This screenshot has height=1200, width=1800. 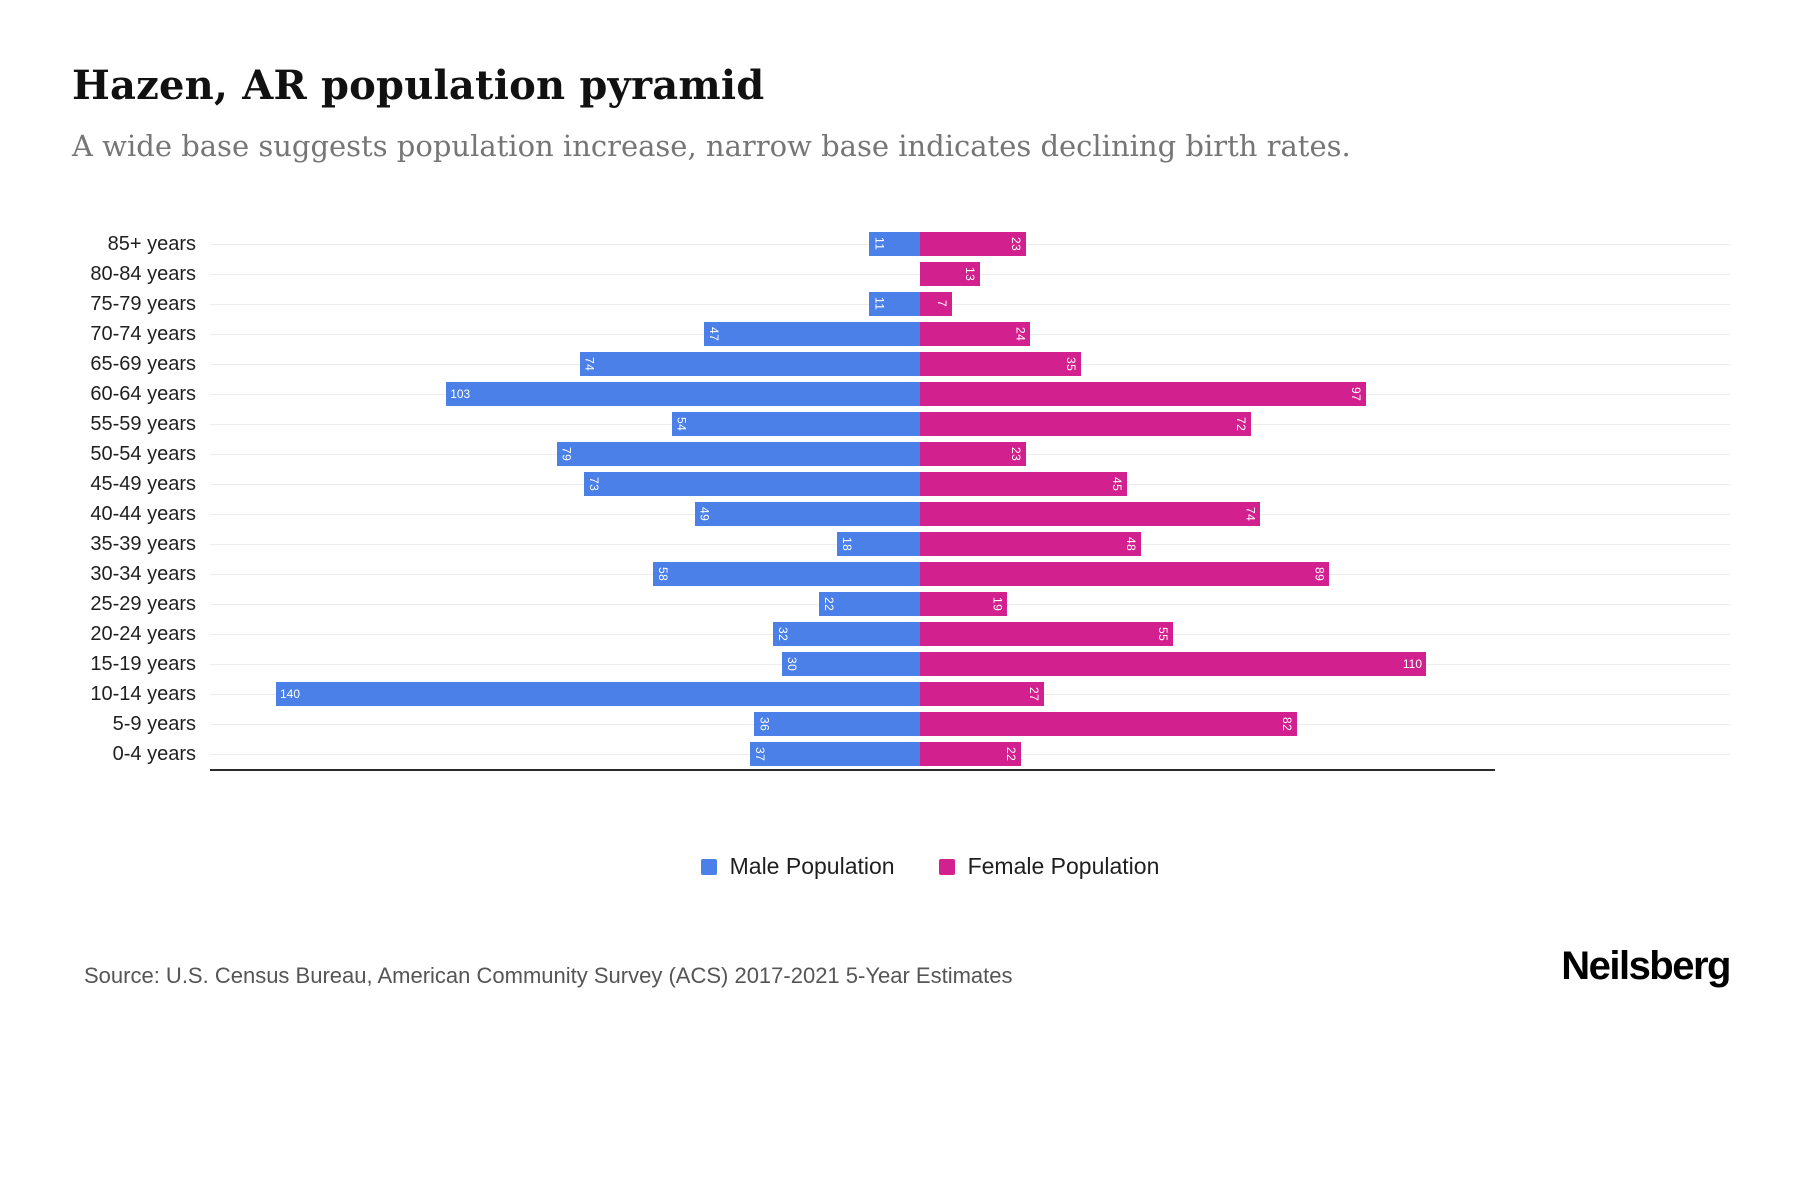 What do you see at coordinates (143, 633) in the screenshot?
I see `age-group-label: 20-24 years` at bounding box center [143, 633].